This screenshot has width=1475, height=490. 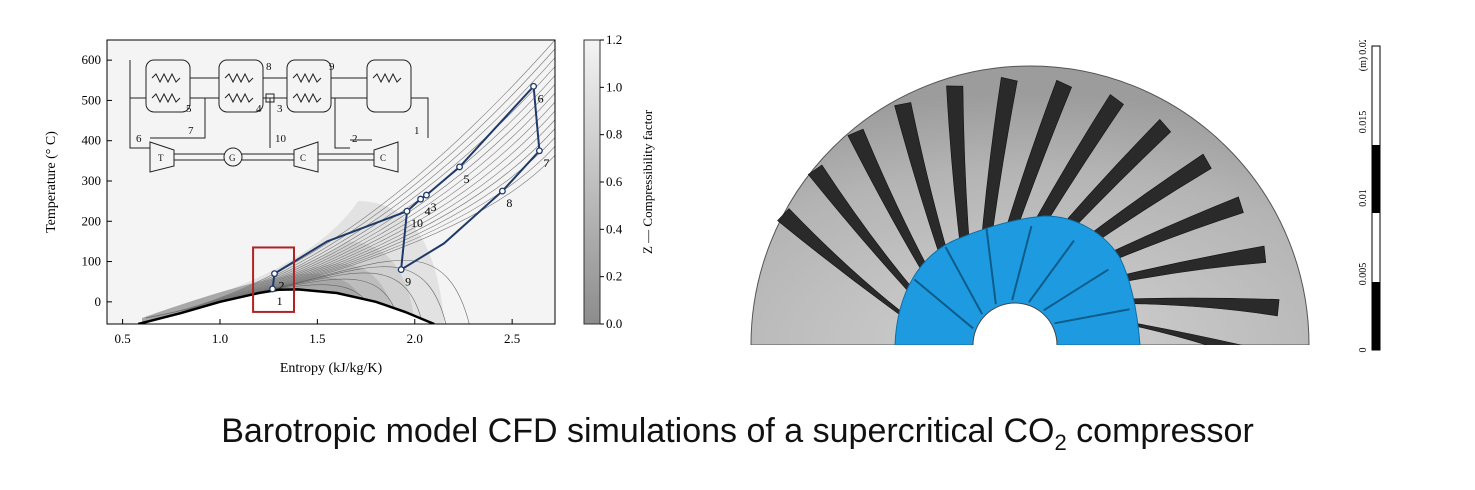 What do you see at coordinates (428, 211) in the screenshot?
I see `state-point-label: 4` at bounding box center [428, 211].